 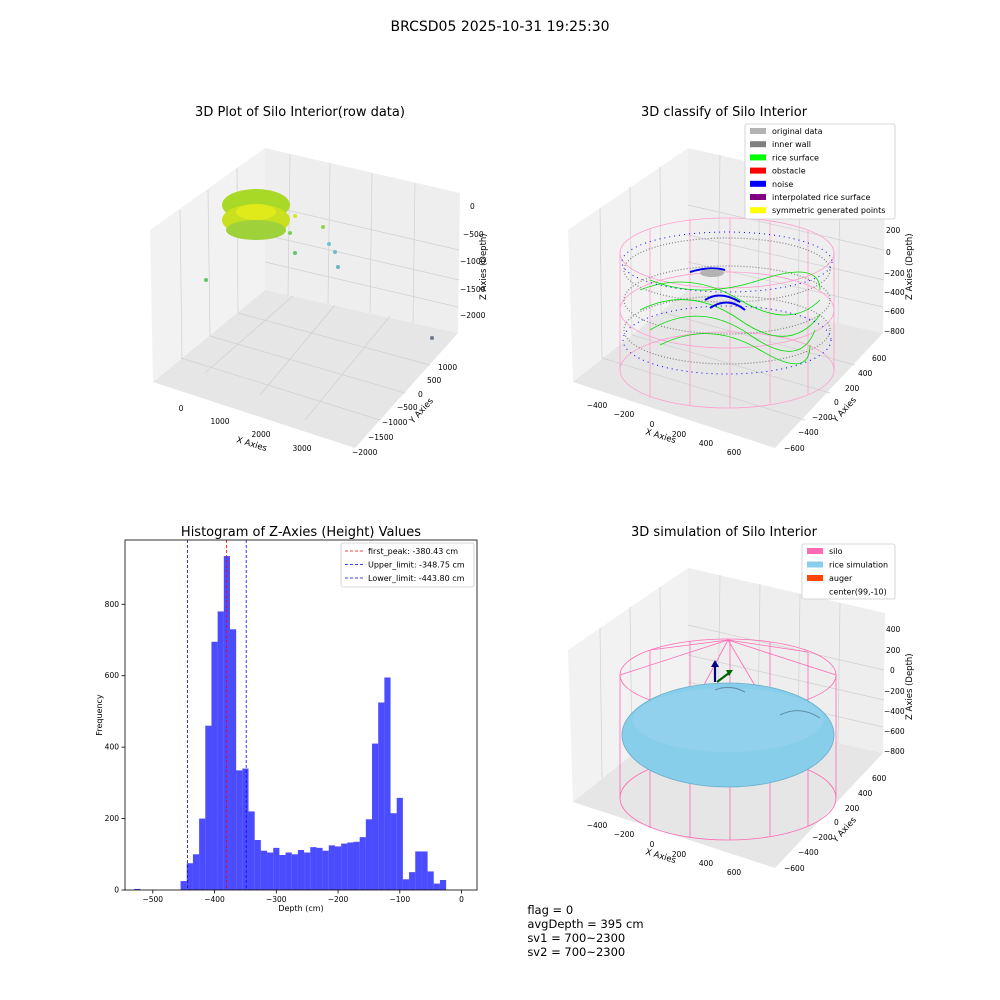 I want to click on panel2-ztick: −800, so click(x=894, y=331).